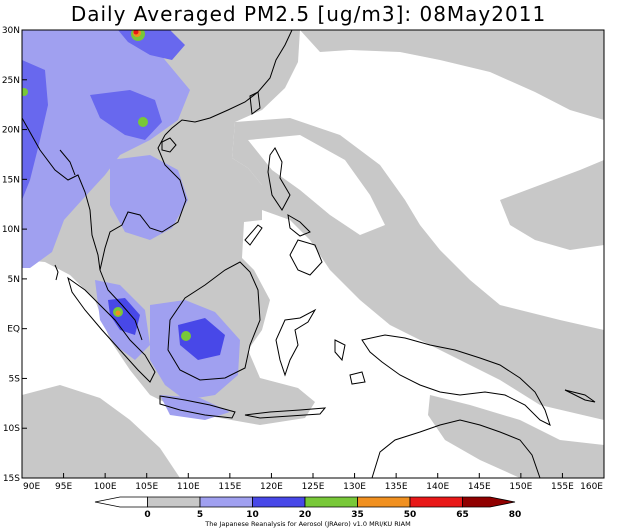 Image resolution: width=617 pixels, height=529 pixels. Describe the element at coordinates (357, 515) in the screenshot. I see `colorbar-label: 35` at that location.